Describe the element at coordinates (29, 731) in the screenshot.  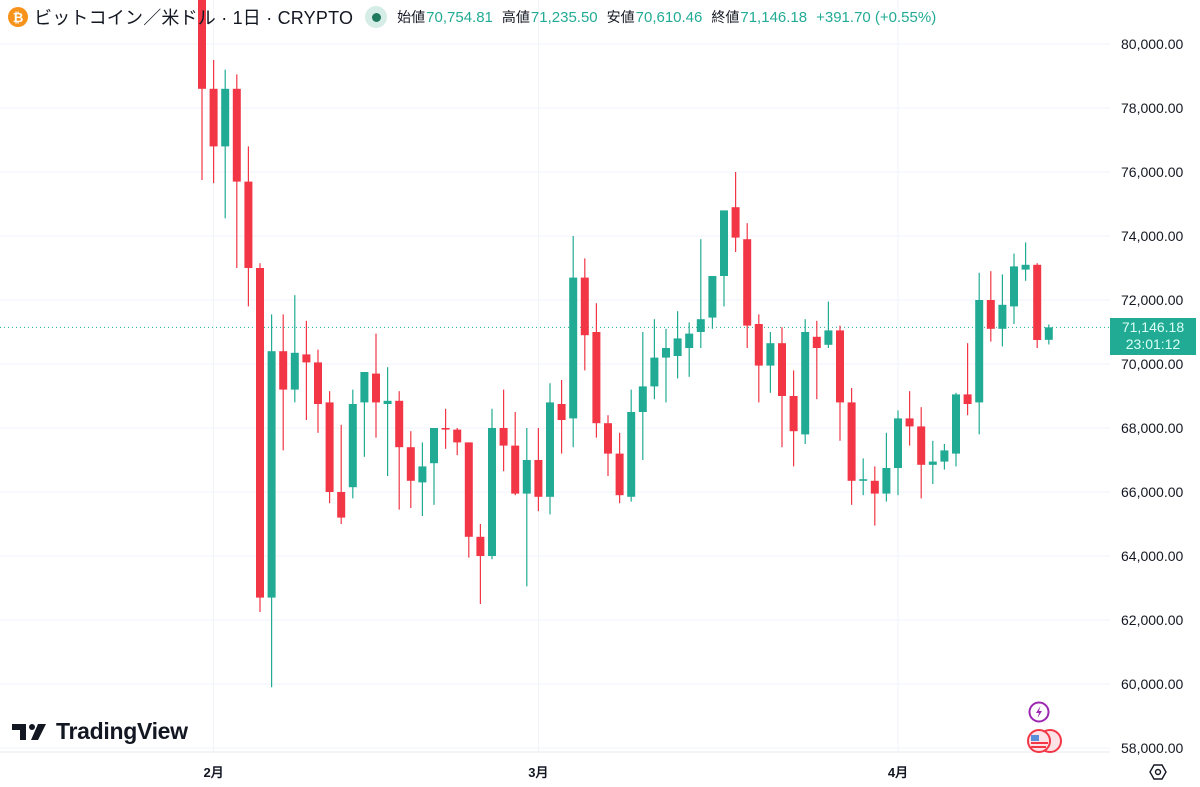
I see `tradingview-logo-icon` at that location.